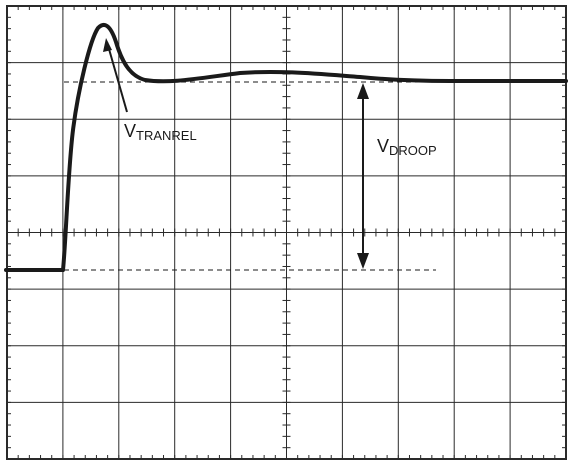 The height and width of the screenshot is (462, 568). Describe the element at coordinates (413, 150) in the screenshot. I see `droop-label-sub: DROOP` at that location.